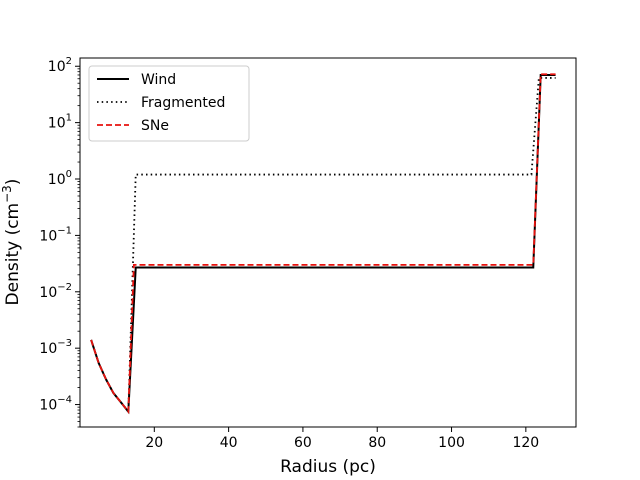 This screenshot has height=480, width=640. What do you see at coordinates (55, 404) in the screenshot?
I see `y-tick-label: 10⁻⁴` at bounding box center [55, 404].